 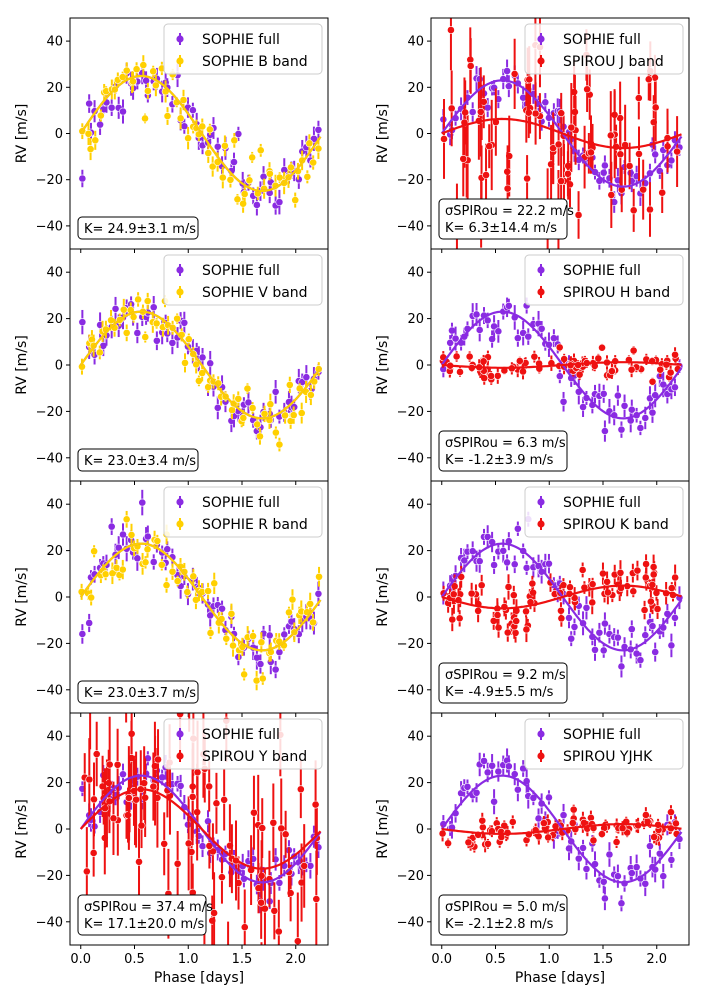 I want to click on legend-label: SPIROU K band, so click(x=616, y=525).